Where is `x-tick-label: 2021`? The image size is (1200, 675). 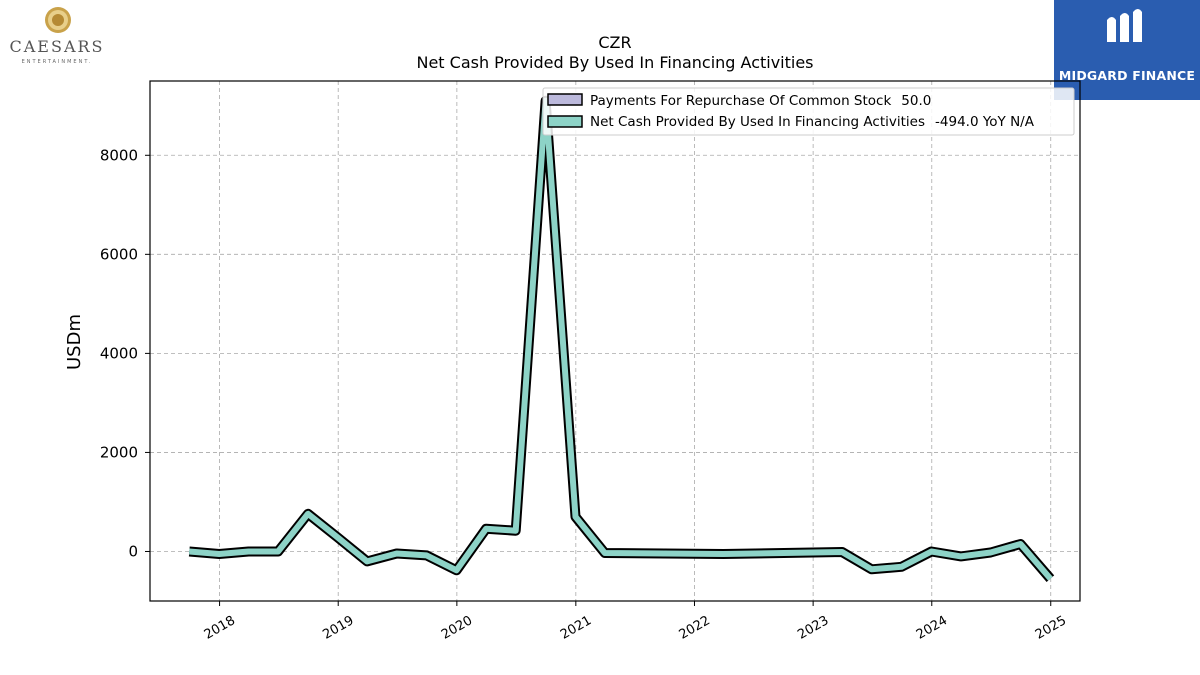 x-tick-label: 2021 is located at coordinates (576, 628).